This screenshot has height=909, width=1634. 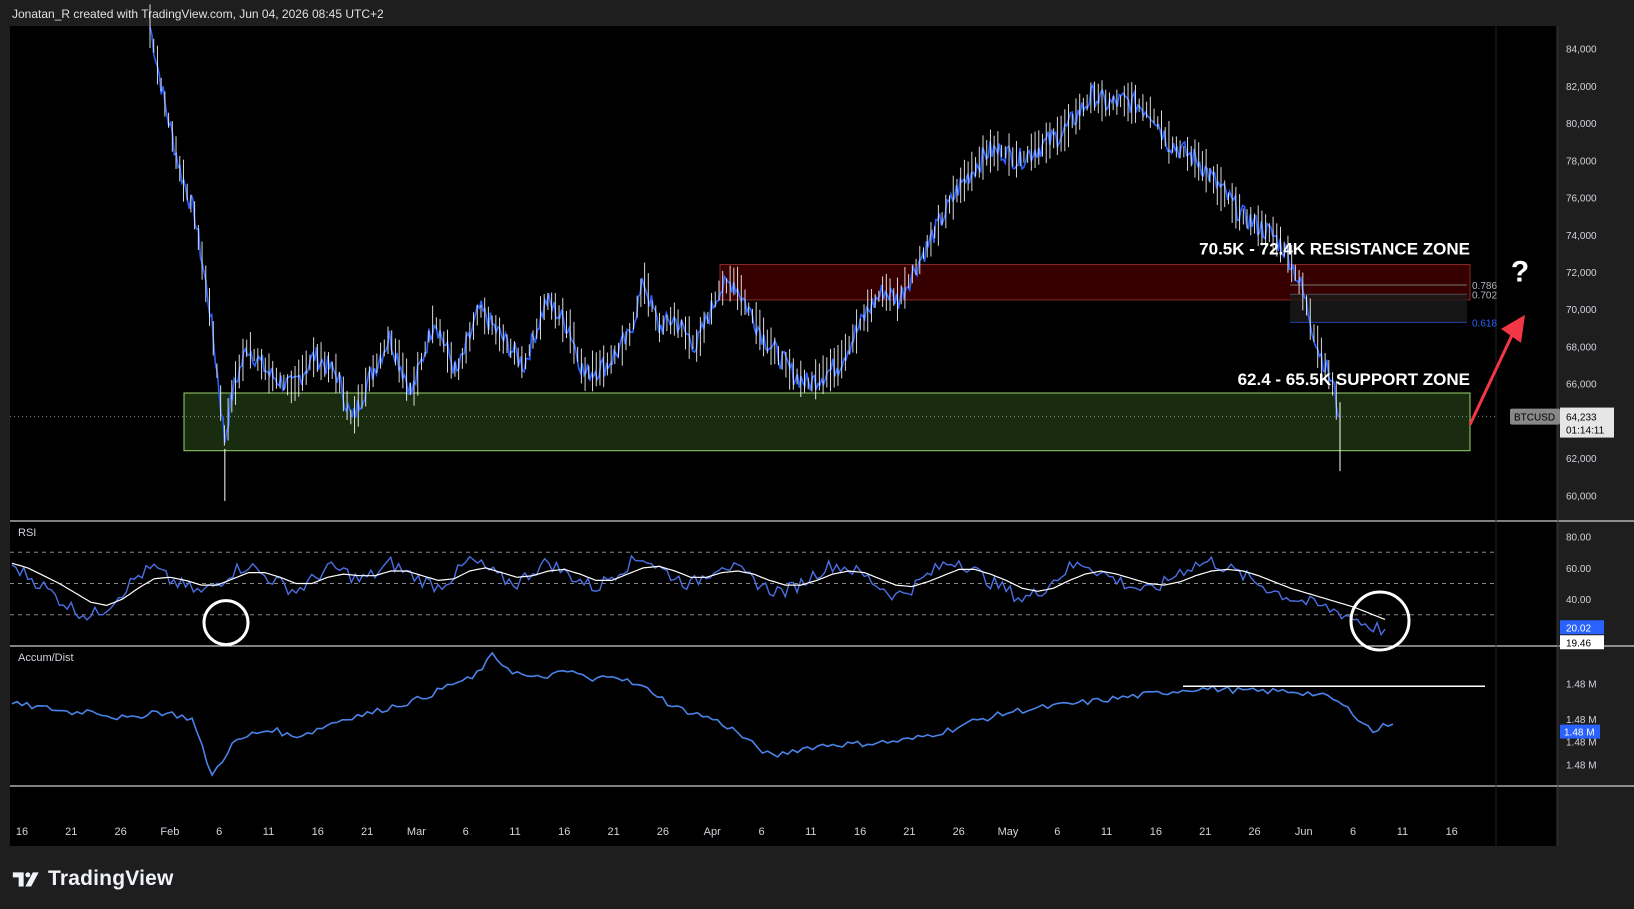 I want to click on price-tick-label: 74,000, so click(x=1581, y=236).